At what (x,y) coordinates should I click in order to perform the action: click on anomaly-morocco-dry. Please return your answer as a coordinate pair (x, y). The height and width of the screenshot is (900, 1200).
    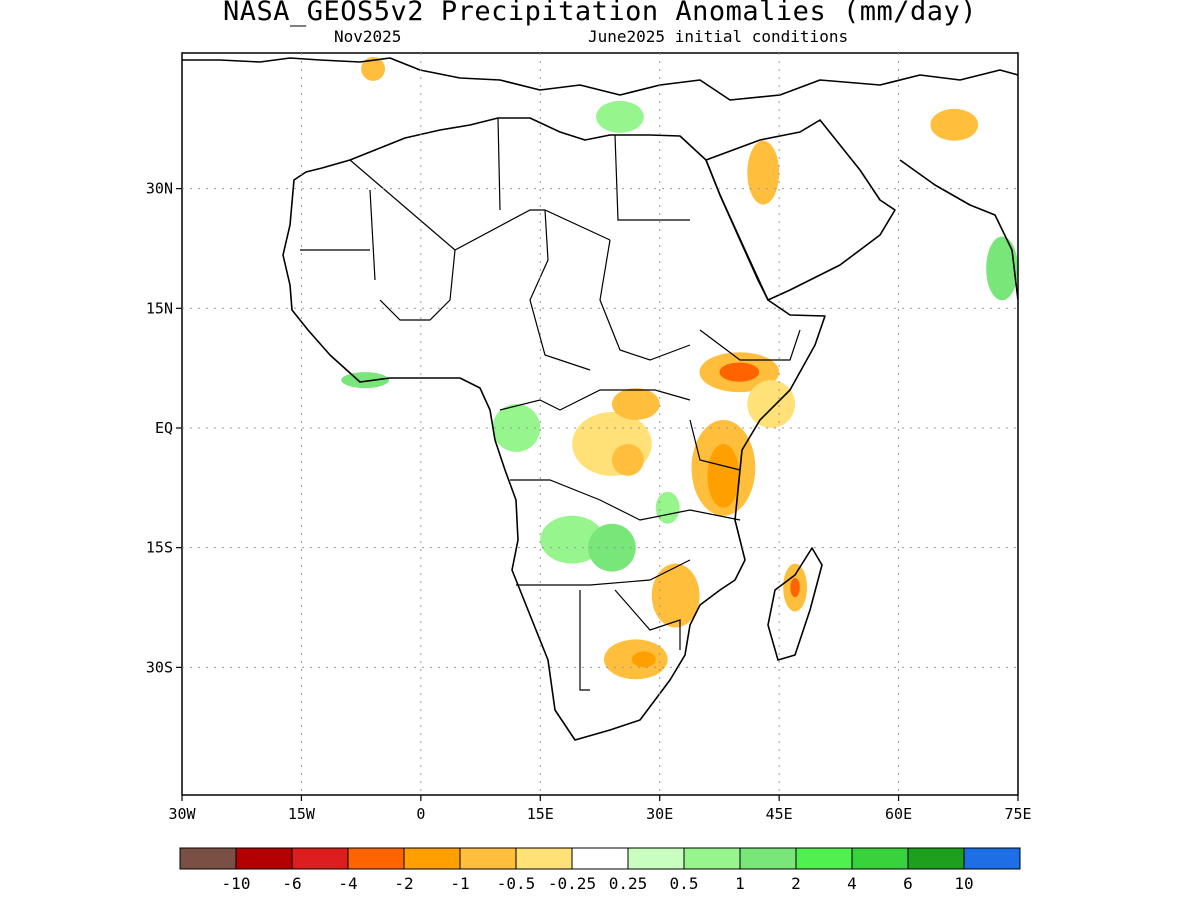
    Looking at the image, I should click on (373, 68).